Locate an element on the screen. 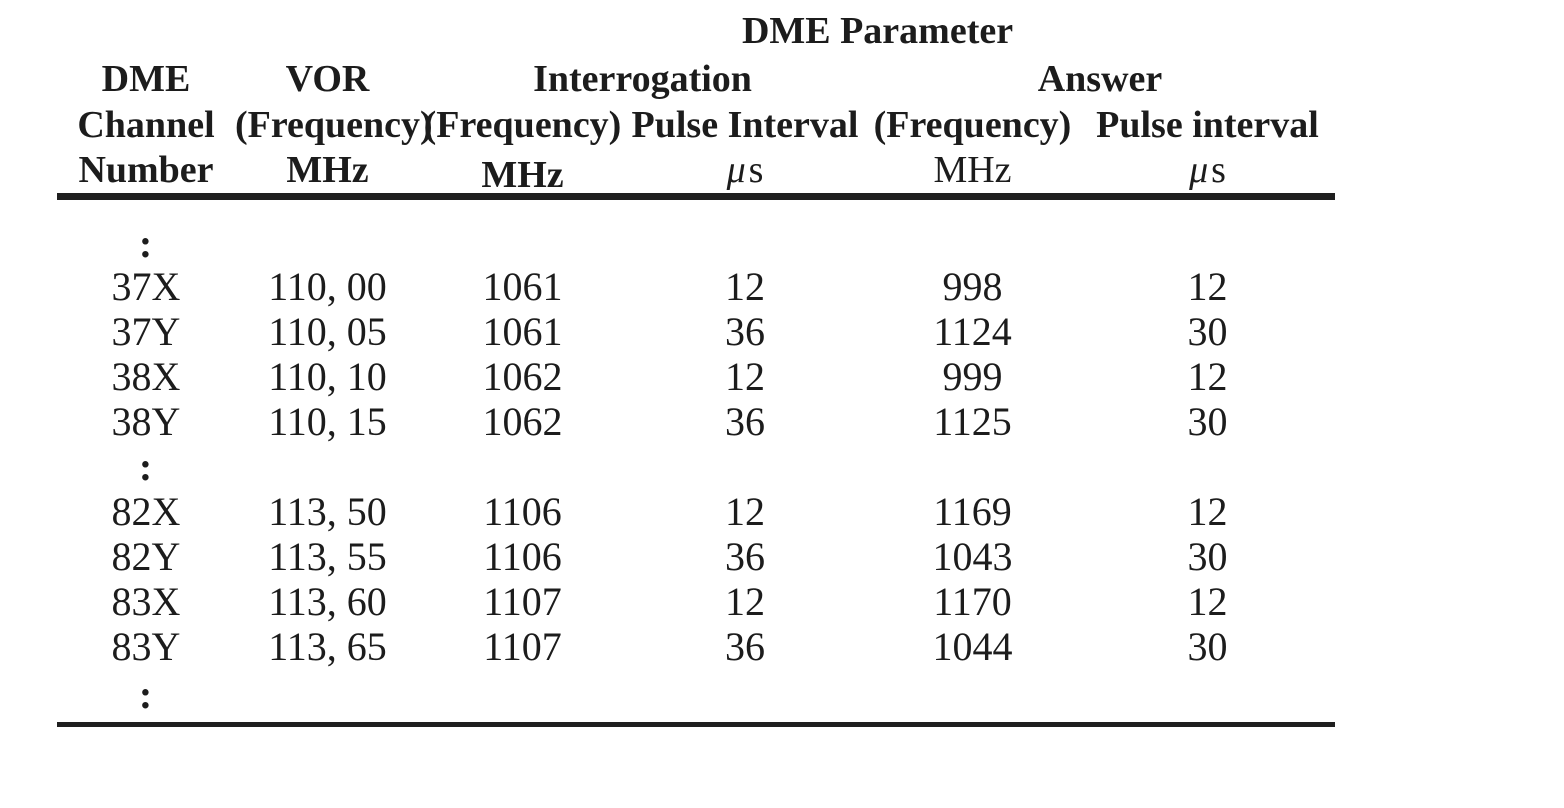  header-answer-pulse-unit: μs is located at coordinates (1208, 174).